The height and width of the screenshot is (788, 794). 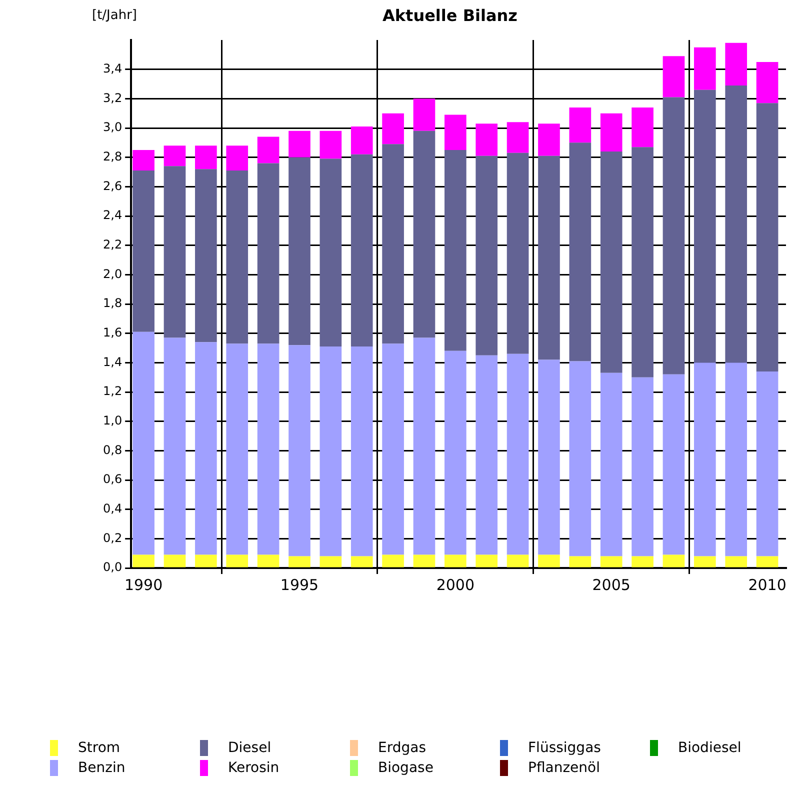 I want to click on legend-label: Pflanzenöl, so click(x=564, y=768).